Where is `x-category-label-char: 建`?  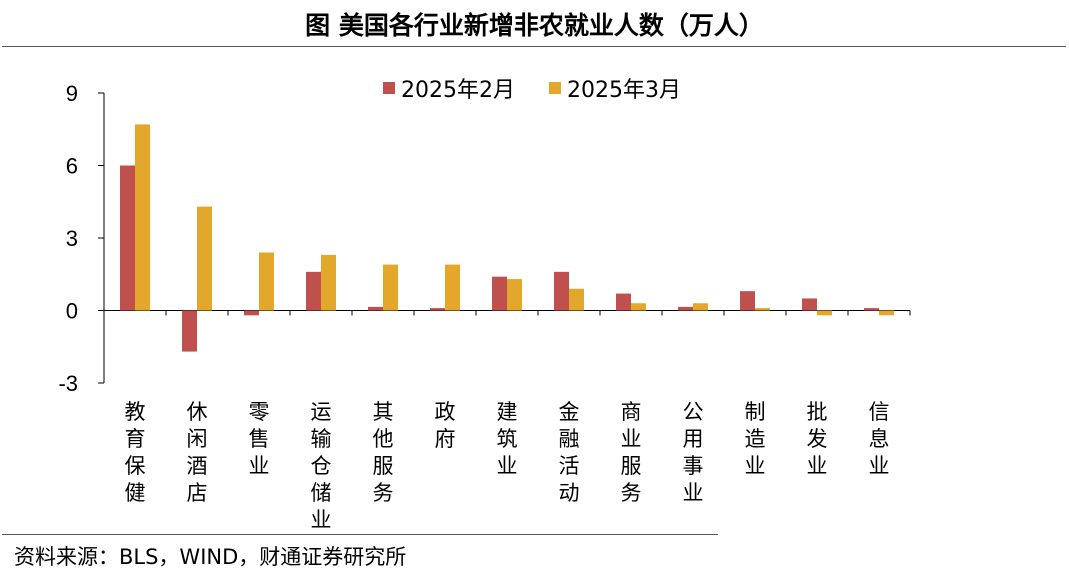
x-category-label-char: 建 is located at coordinates (507, 412).